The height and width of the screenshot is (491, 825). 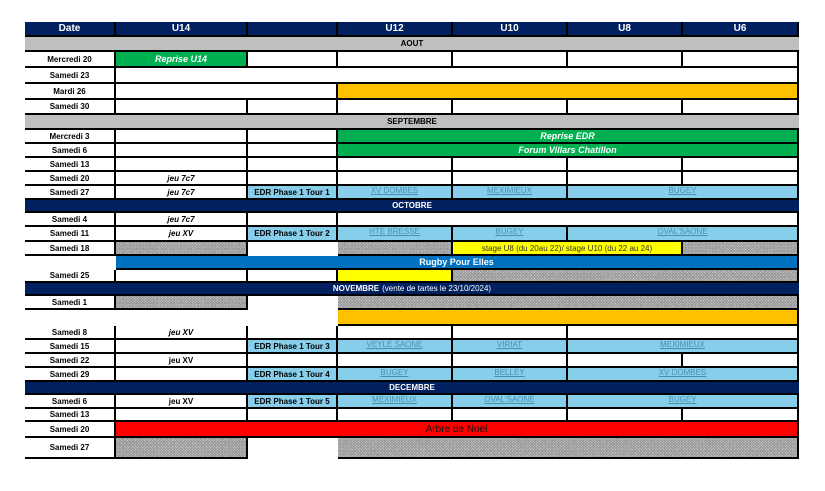 What do you see at coordinates (568, 137) in the screenshot?
I see `event-cell: Reprise EDR` at bounding box center [568, 137].